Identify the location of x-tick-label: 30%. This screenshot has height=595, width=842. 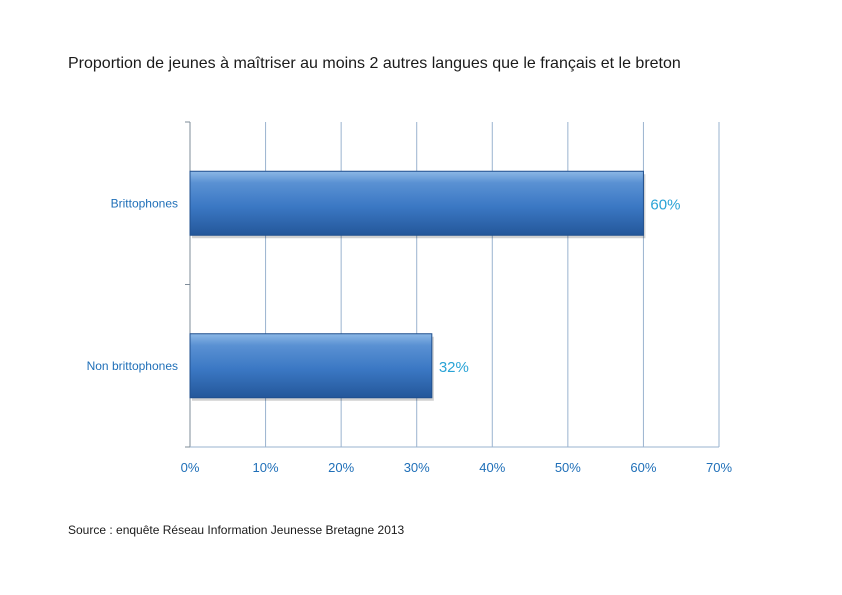
(417, 467).